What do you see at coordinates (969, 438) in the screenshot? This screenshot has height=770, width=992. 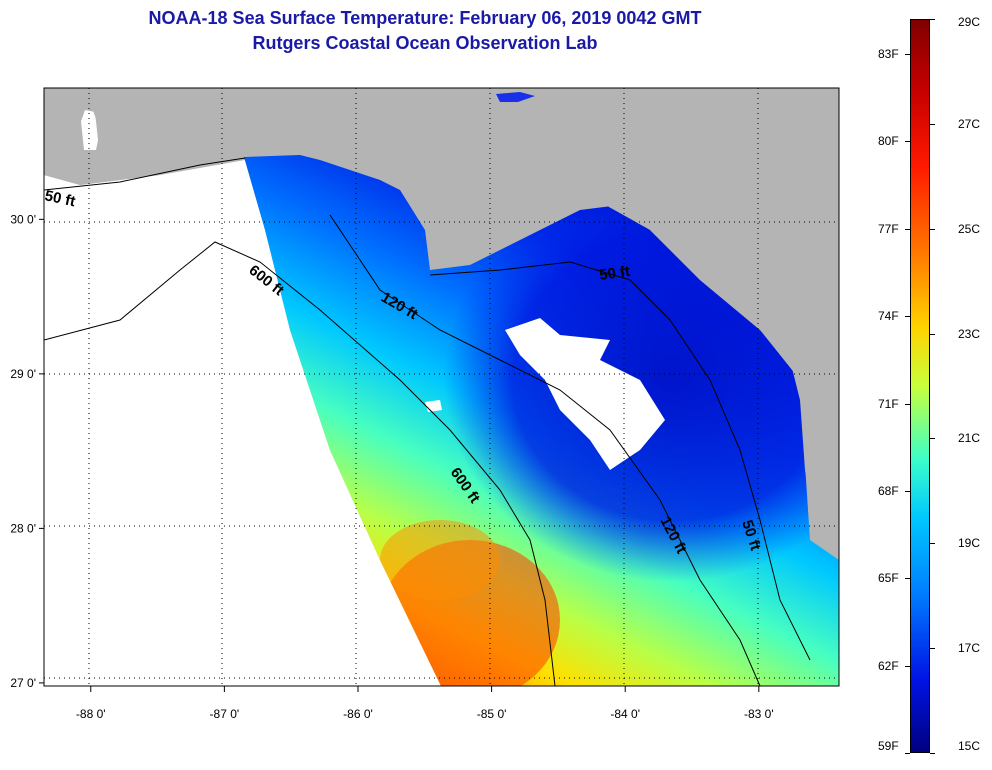 I see `colorbar-celsius-label: 21C` at bounding box center [969, 438].